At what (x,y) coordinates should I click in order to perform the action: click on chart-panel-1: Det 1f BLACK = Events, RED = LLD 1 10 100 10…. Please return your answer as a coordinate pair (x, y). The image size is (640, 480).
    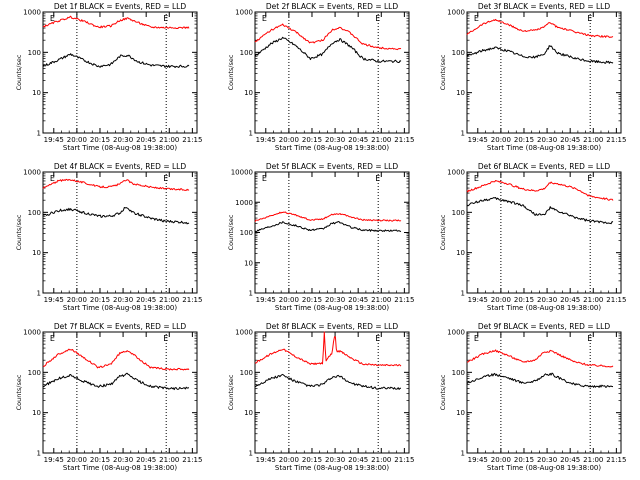
    Looking at the image, I should click on (108, 77).